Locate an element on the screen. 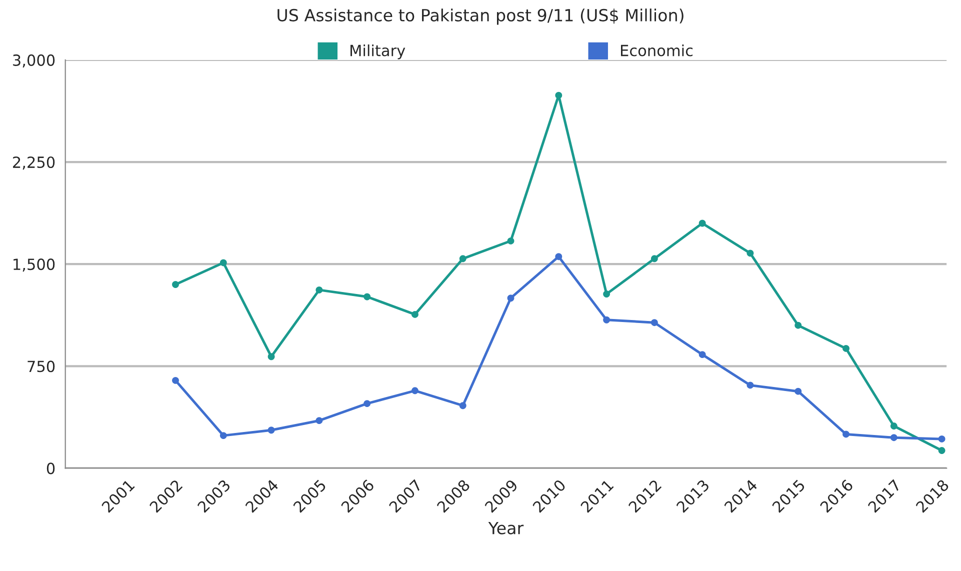 This screenshot has height=571, width=961. legend-label: Economic is located at coordinates (657, 50).